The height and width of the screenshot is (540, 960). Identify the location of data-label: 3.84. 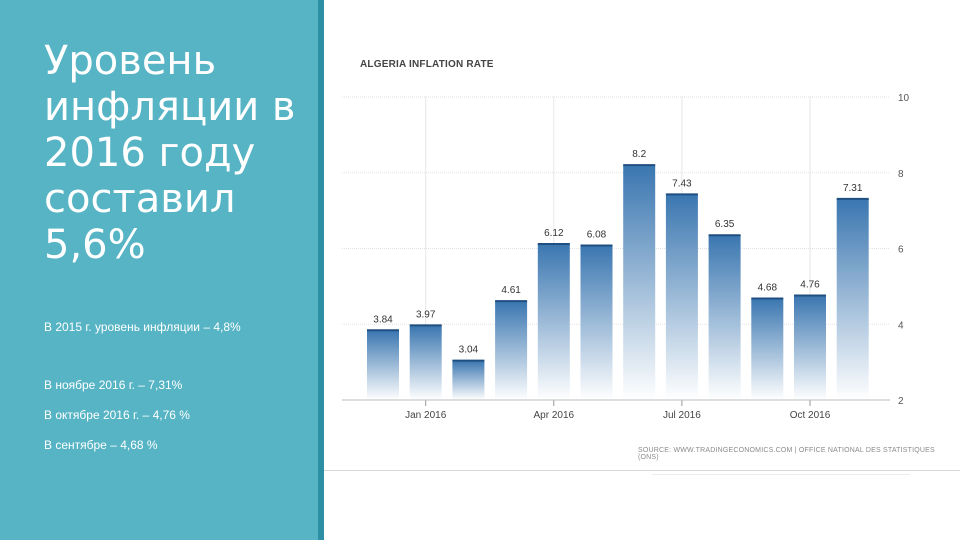
(383, 319).